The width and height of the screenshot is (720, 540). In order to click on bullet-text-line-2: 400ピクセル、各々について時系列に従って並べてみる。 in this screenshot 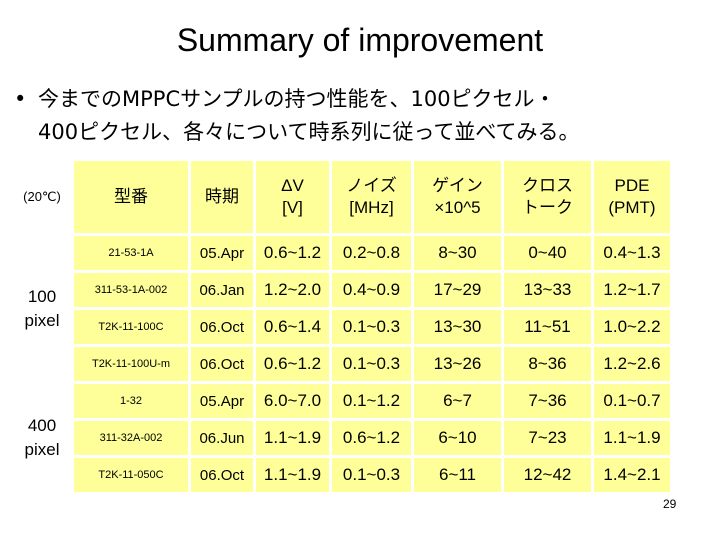, I will do `click(309, 132)`.